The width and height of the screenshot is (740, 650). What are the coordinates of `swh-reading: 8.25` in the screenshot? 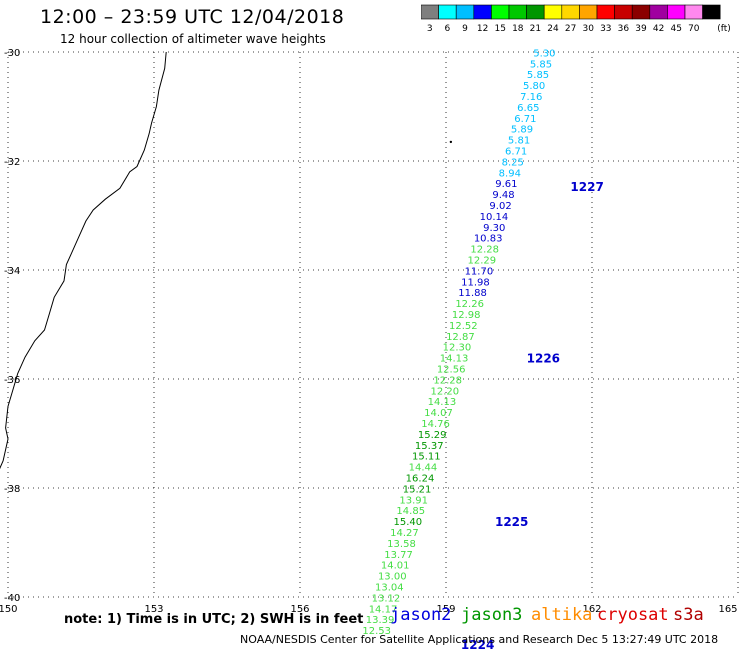 It's located at (513, 162).